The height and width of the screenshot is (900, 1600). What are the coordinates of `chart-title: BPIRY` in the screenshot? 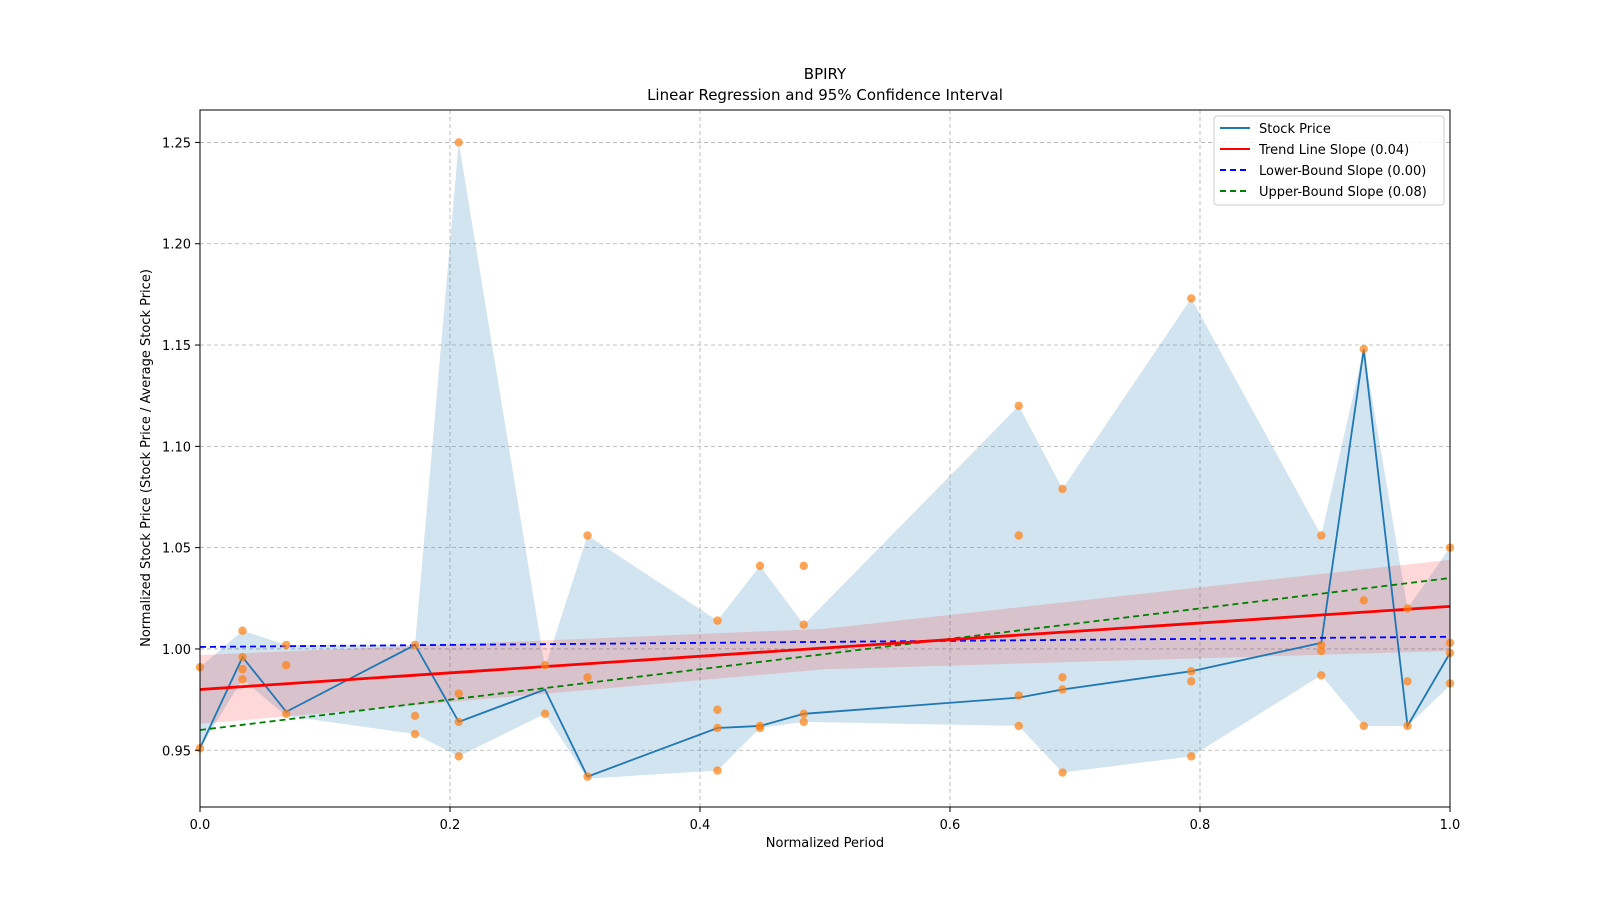 It's located at (825, 74).